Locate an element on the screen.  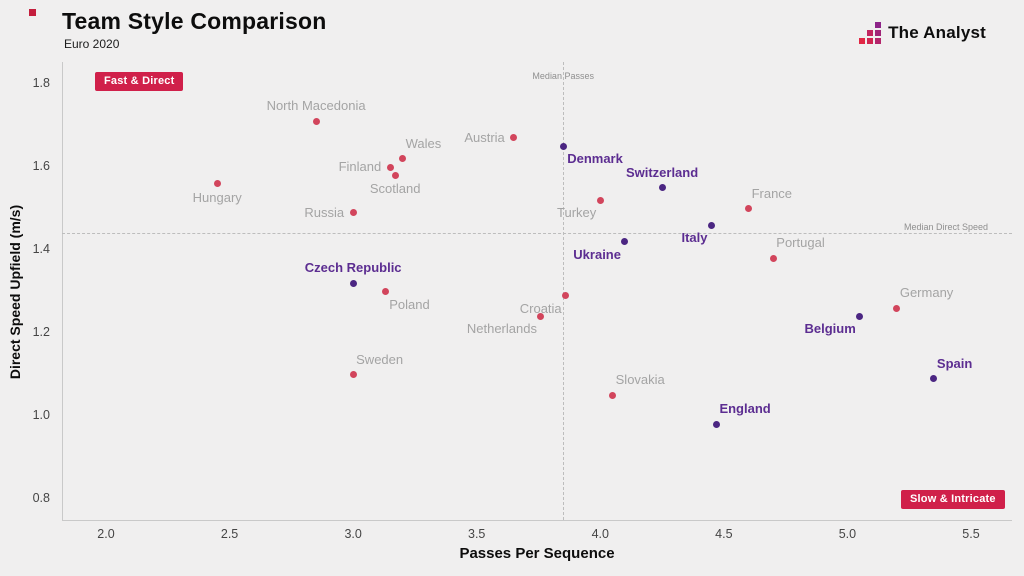
team-label: Hungary is located at coordinates (217, 197).